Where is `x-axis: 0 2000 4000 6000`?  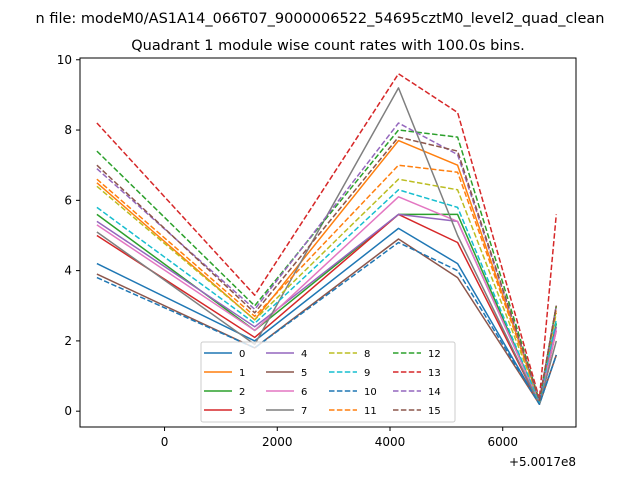
x-axis: 0 2000 4000 6000 is located at coordinates (339, 438).